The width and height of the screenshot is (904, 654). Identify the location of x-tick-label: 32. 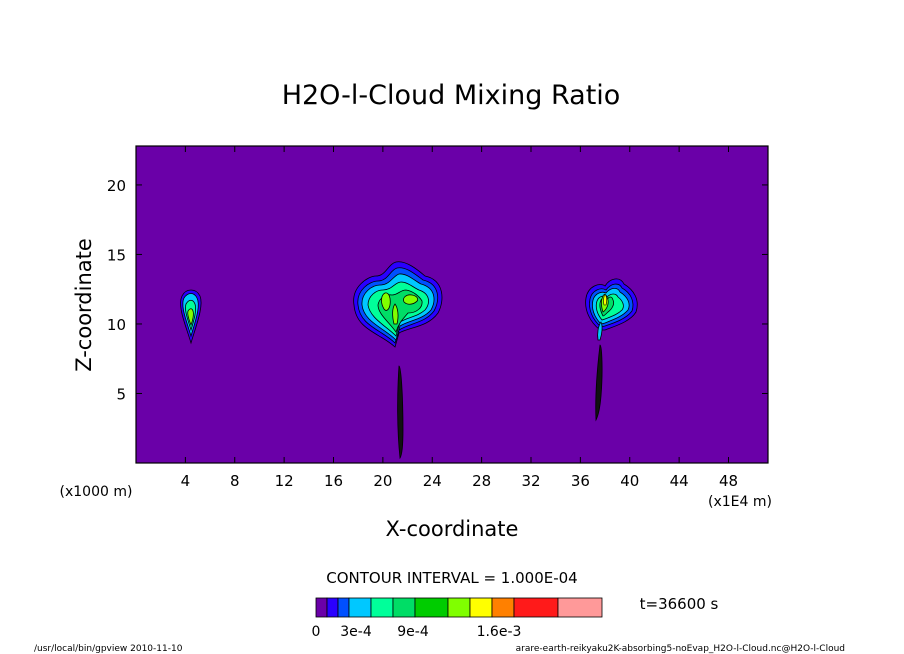
(530, 481).